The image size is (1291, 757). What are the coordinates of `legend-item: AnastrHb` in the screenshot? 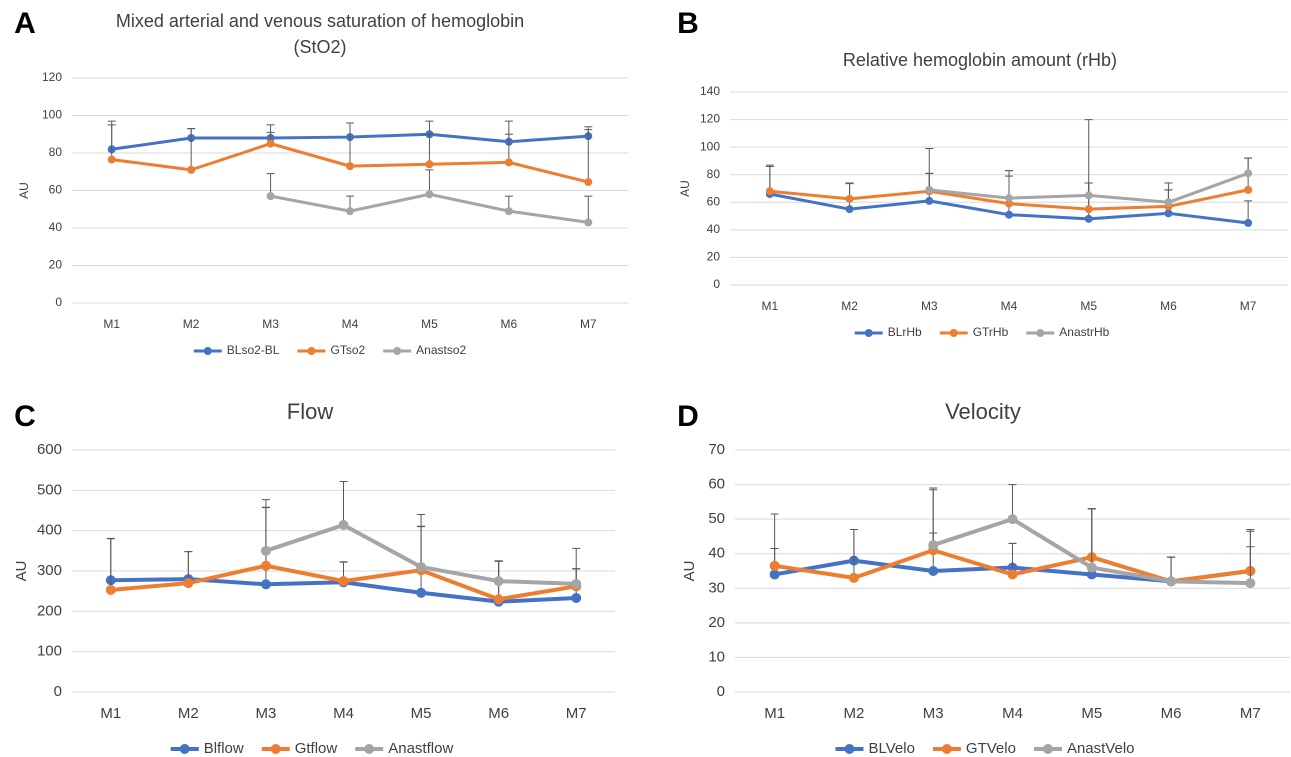 It's located at (1068, 332).